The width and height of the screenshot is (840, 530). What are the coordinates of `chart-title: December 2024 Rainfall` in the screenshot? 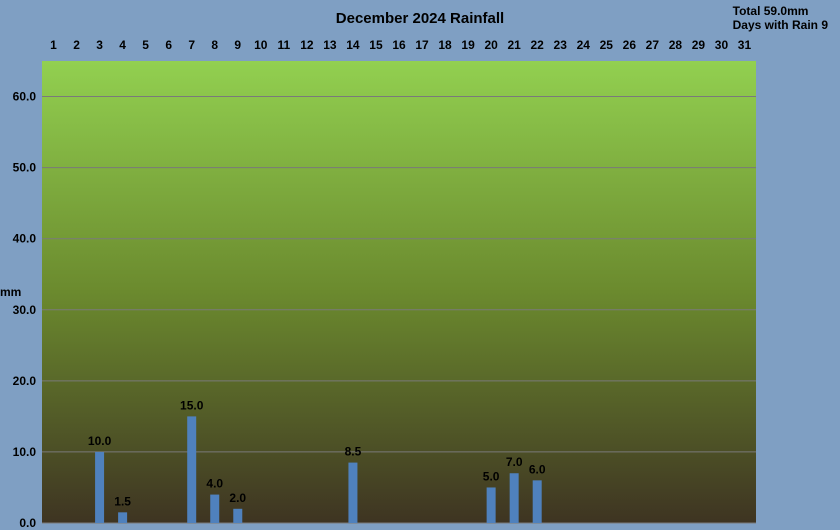 It's located at (420, 18).